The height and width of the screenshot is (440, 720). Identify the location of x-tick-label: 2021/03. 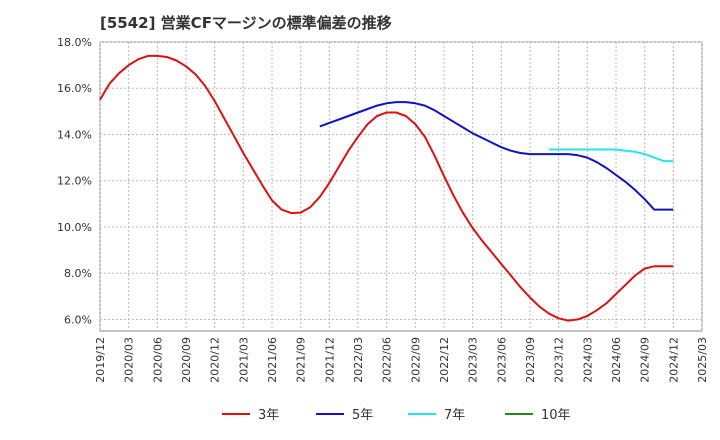
(243, 360).